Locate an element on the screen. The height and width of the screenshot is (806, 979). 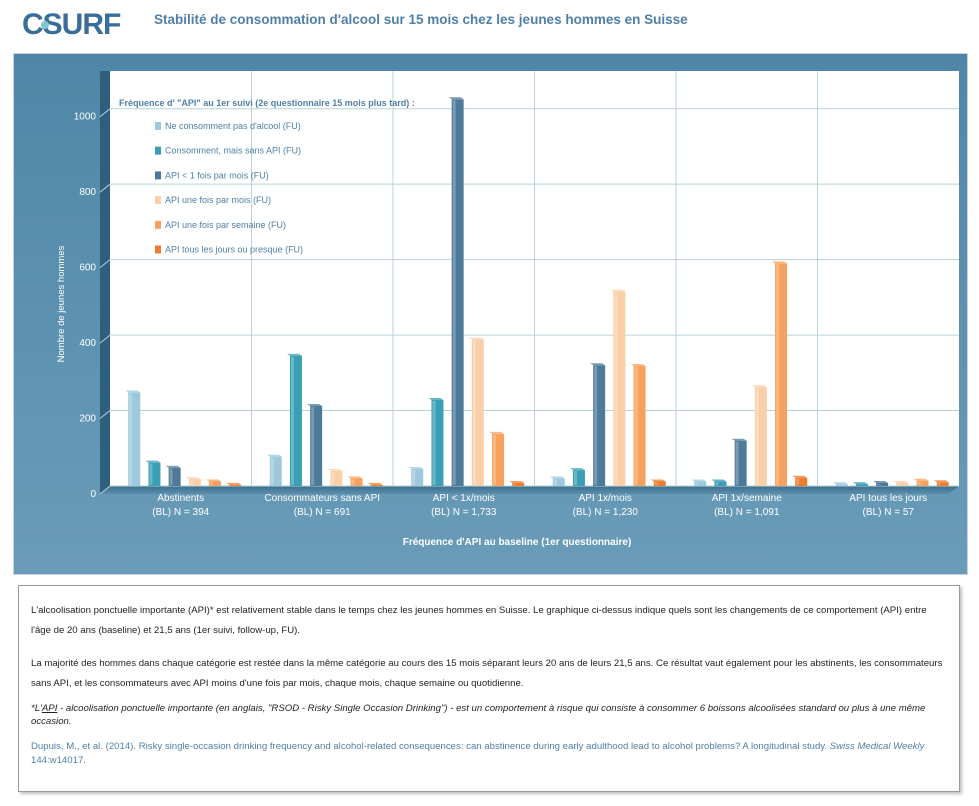
y-gridline-depth is located at coordinates (105, 113).